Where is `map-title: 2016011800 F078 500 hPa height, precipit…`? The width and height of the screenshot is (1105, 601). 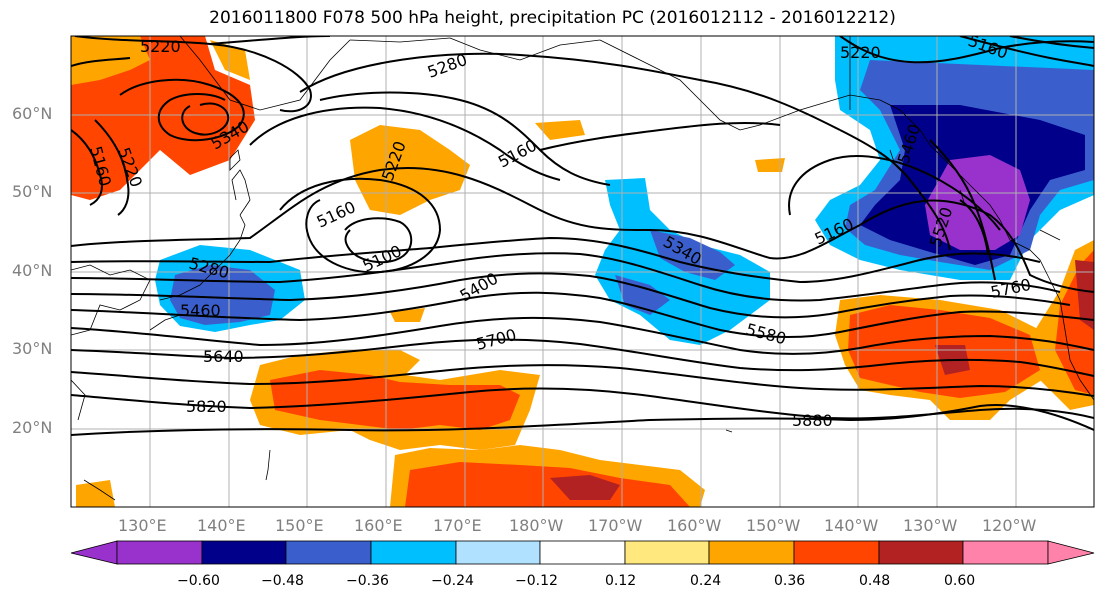
map-title: 2016011800 F078 500 hPa height, precipit… is located at coordinates (552, 18).